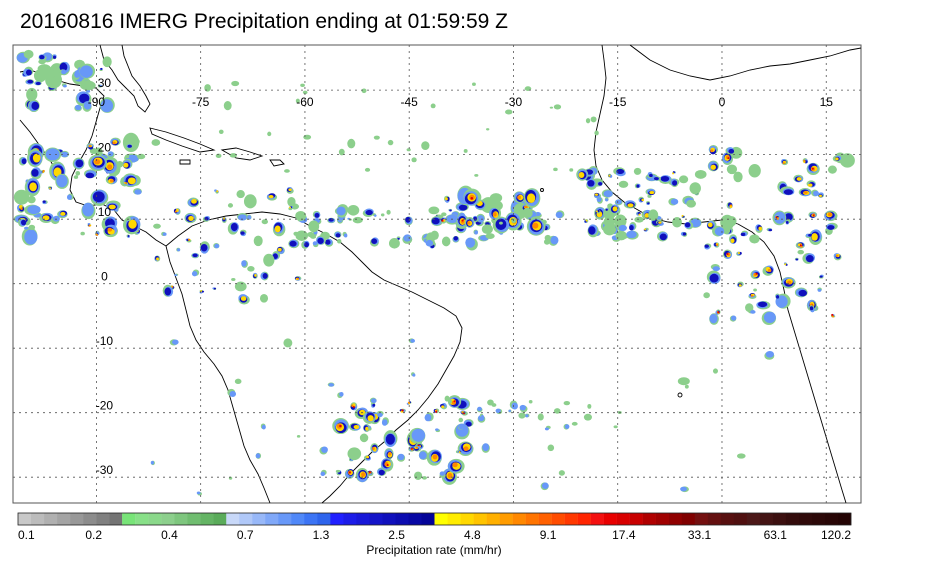 The width and height of the screenshot is (944, 571). What do you see at coordinates (125, 78) in the screenshot?
I see `north-america-east-coast` at bounding box center [125, 78].